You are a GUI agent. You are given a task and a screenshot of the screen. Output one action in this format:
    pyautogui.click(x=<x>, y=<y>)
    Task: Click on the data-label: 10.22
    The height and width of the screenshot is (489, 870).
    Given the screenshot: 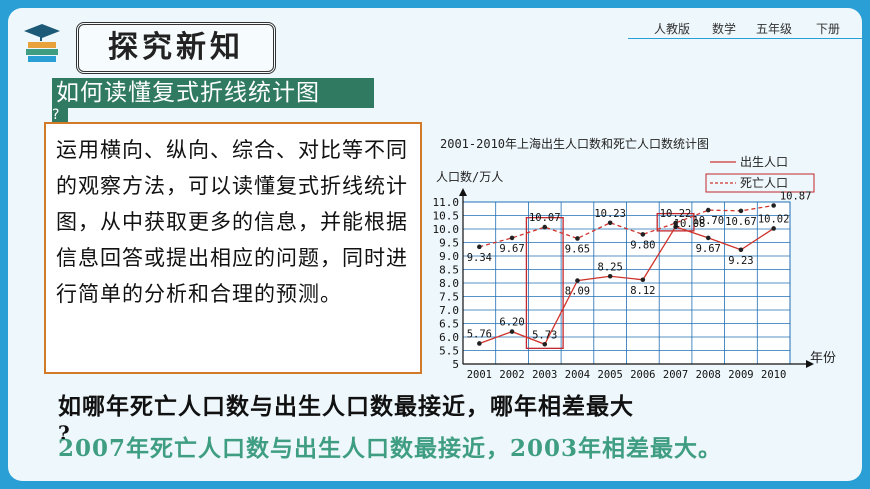 What is the action you would take?
    pyautogui.click(x=676, y=214)
    